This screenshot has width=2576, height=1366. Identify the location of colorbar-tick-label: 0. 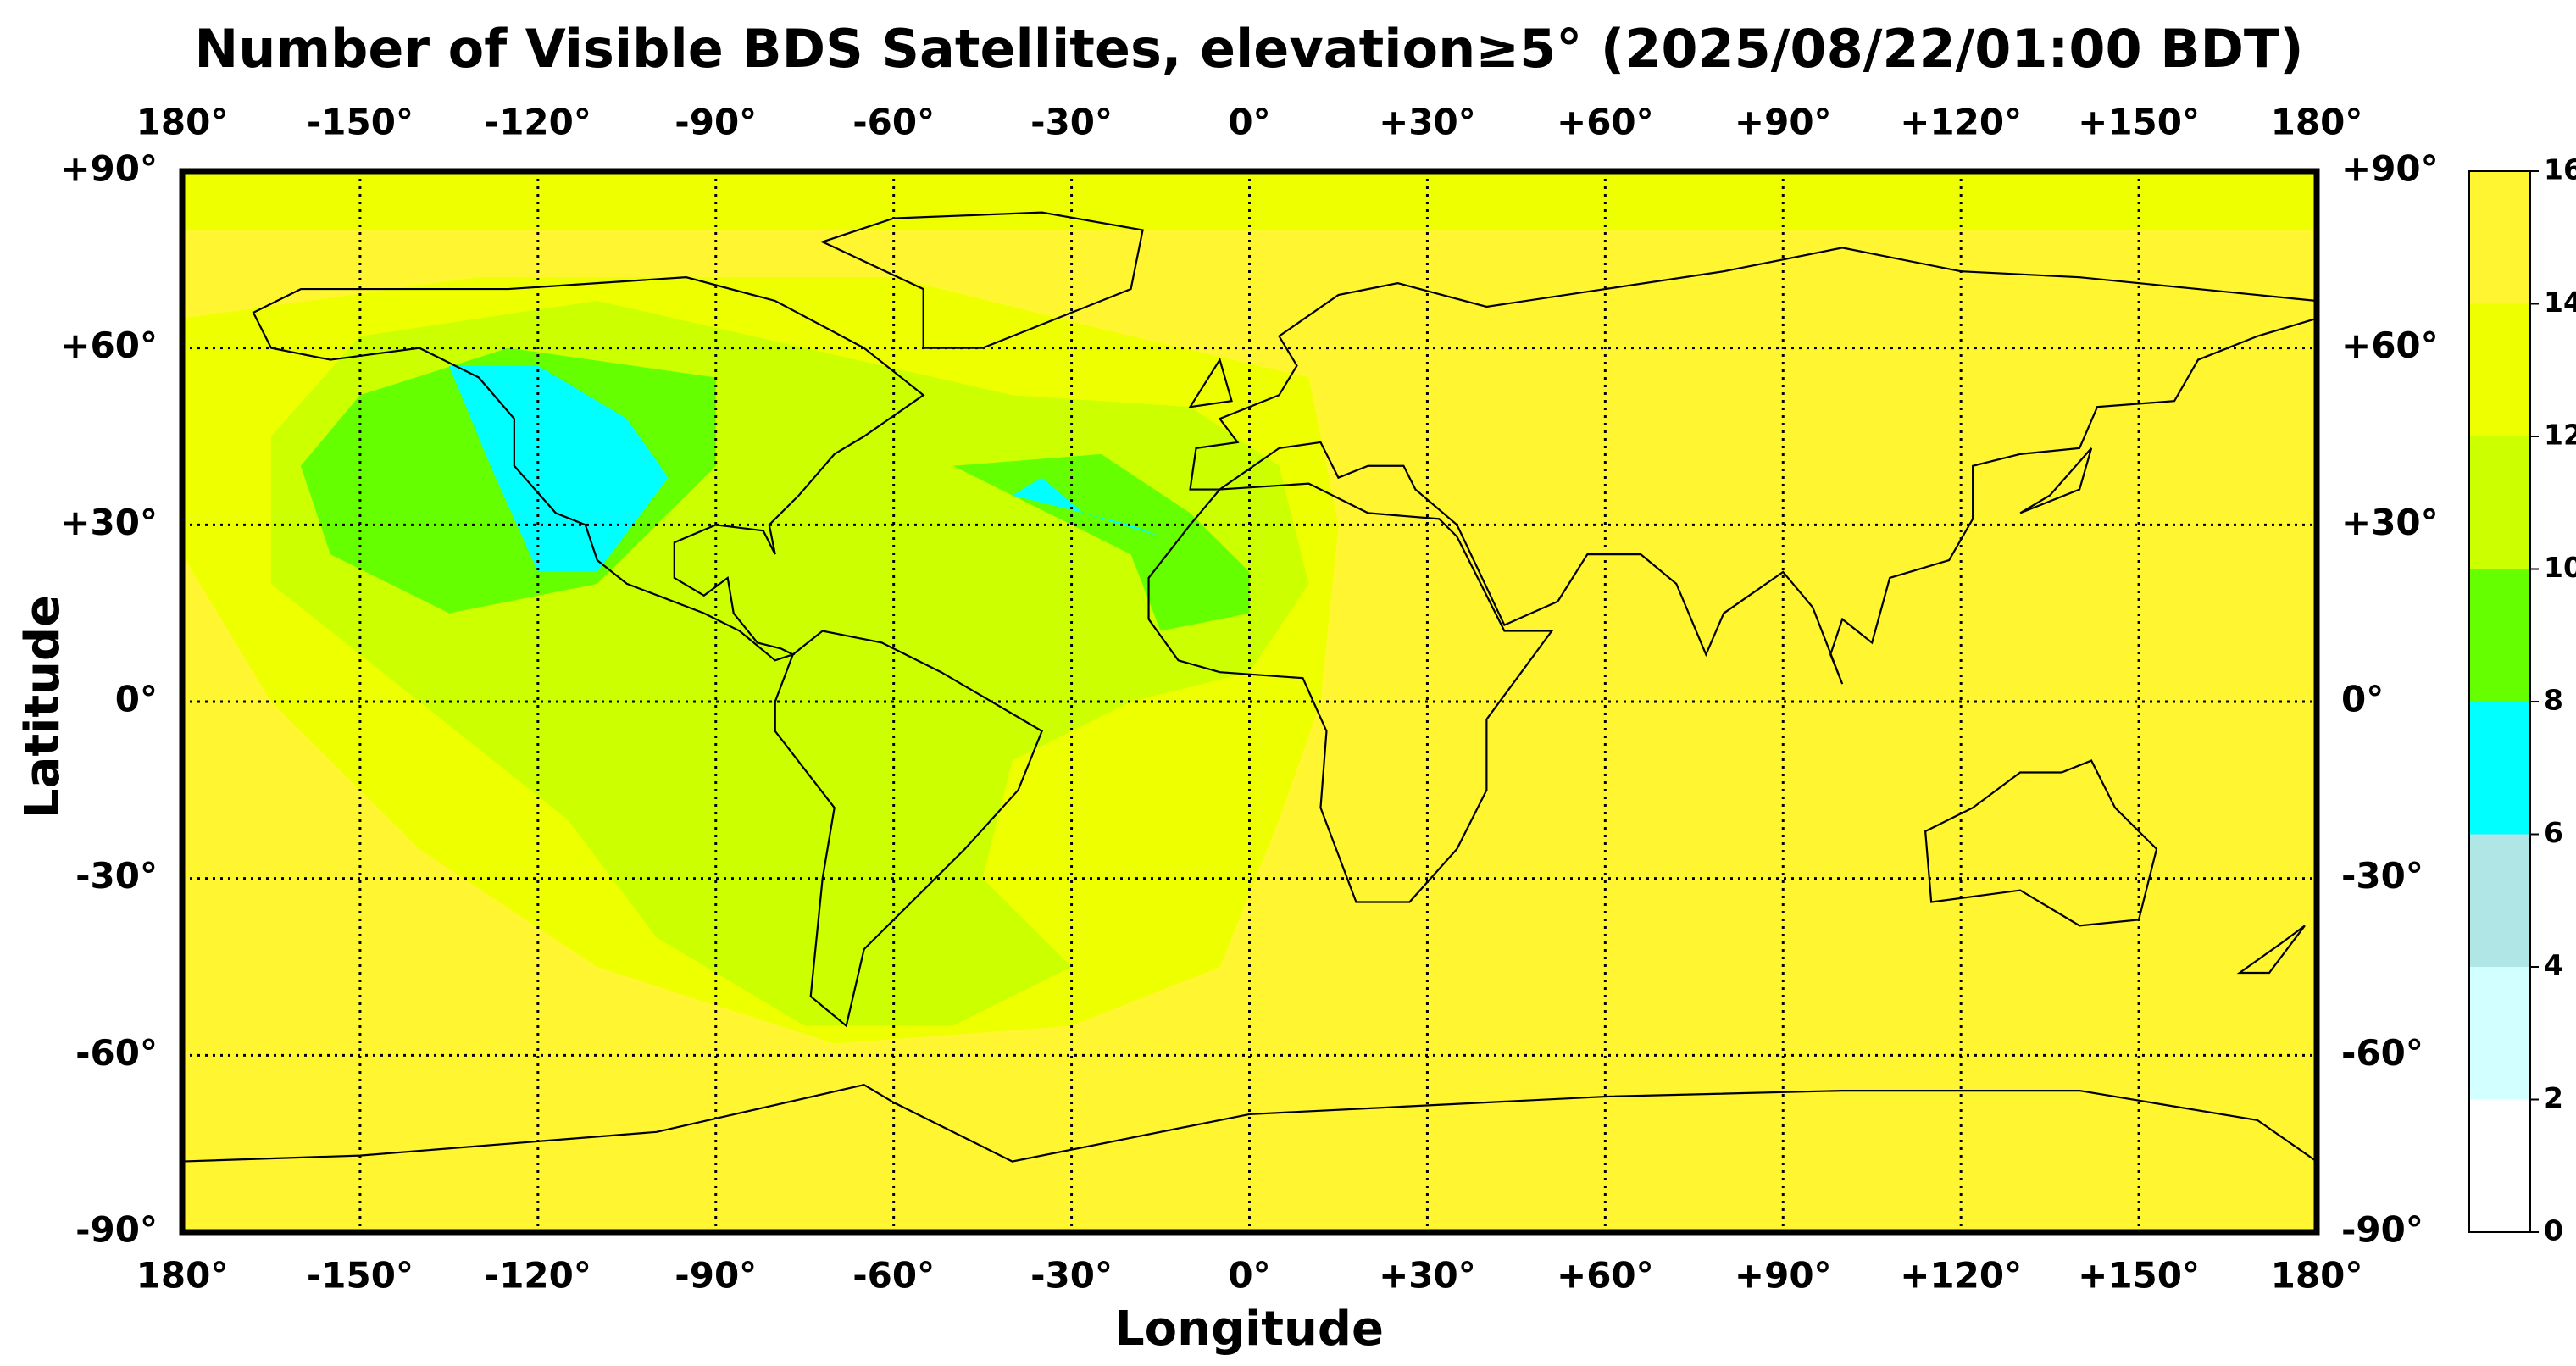
(2553, 1230).